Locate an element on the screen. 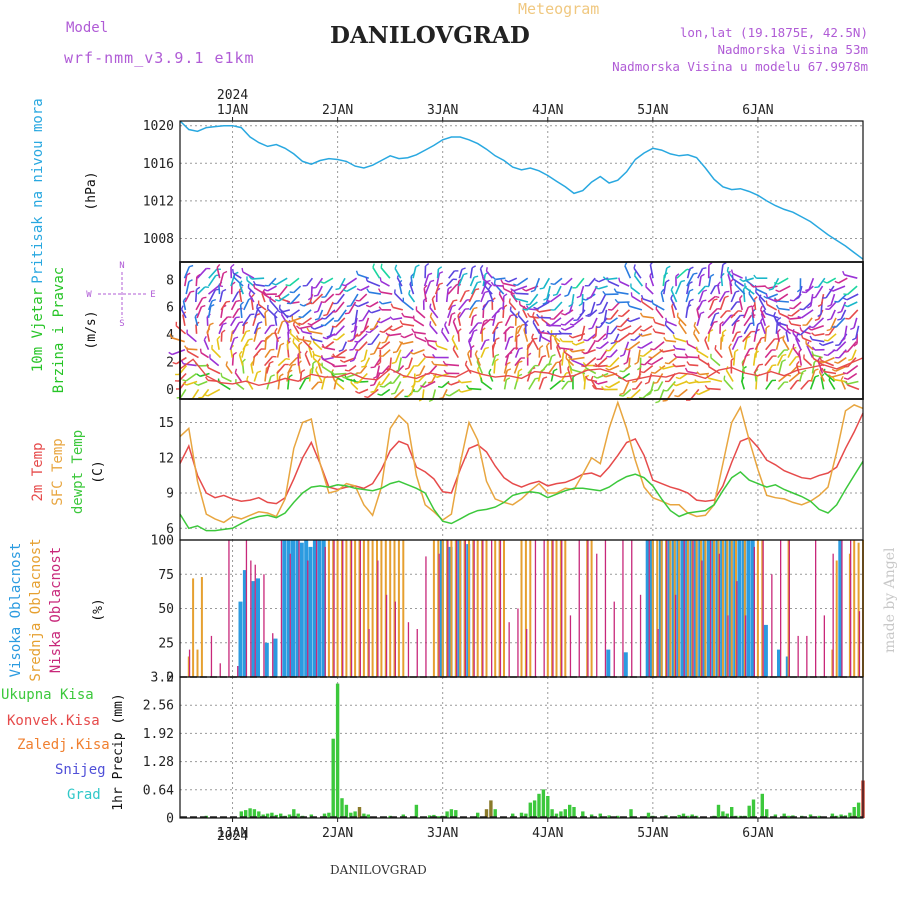 This screenshot has height=900, width=900. day-label-bottom: 4JAN is located at coordinates (547, 833).